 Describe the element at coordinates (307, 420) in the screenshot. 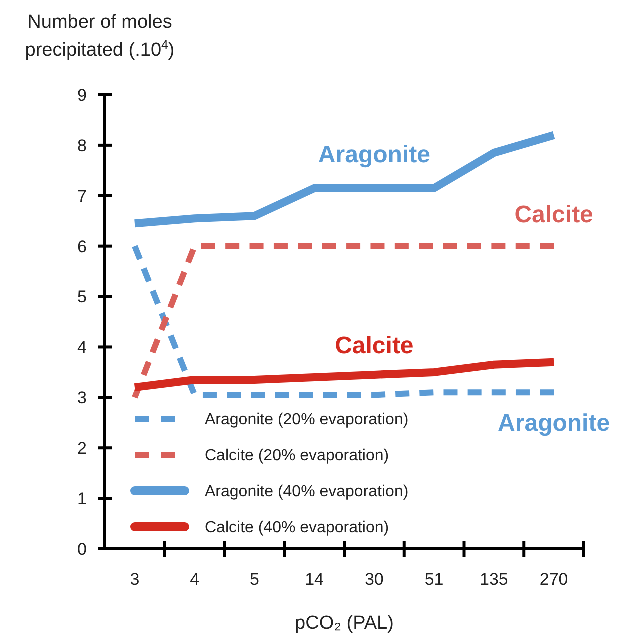

I see `legend-label: Aragonite (20% evaporation)` at that location.